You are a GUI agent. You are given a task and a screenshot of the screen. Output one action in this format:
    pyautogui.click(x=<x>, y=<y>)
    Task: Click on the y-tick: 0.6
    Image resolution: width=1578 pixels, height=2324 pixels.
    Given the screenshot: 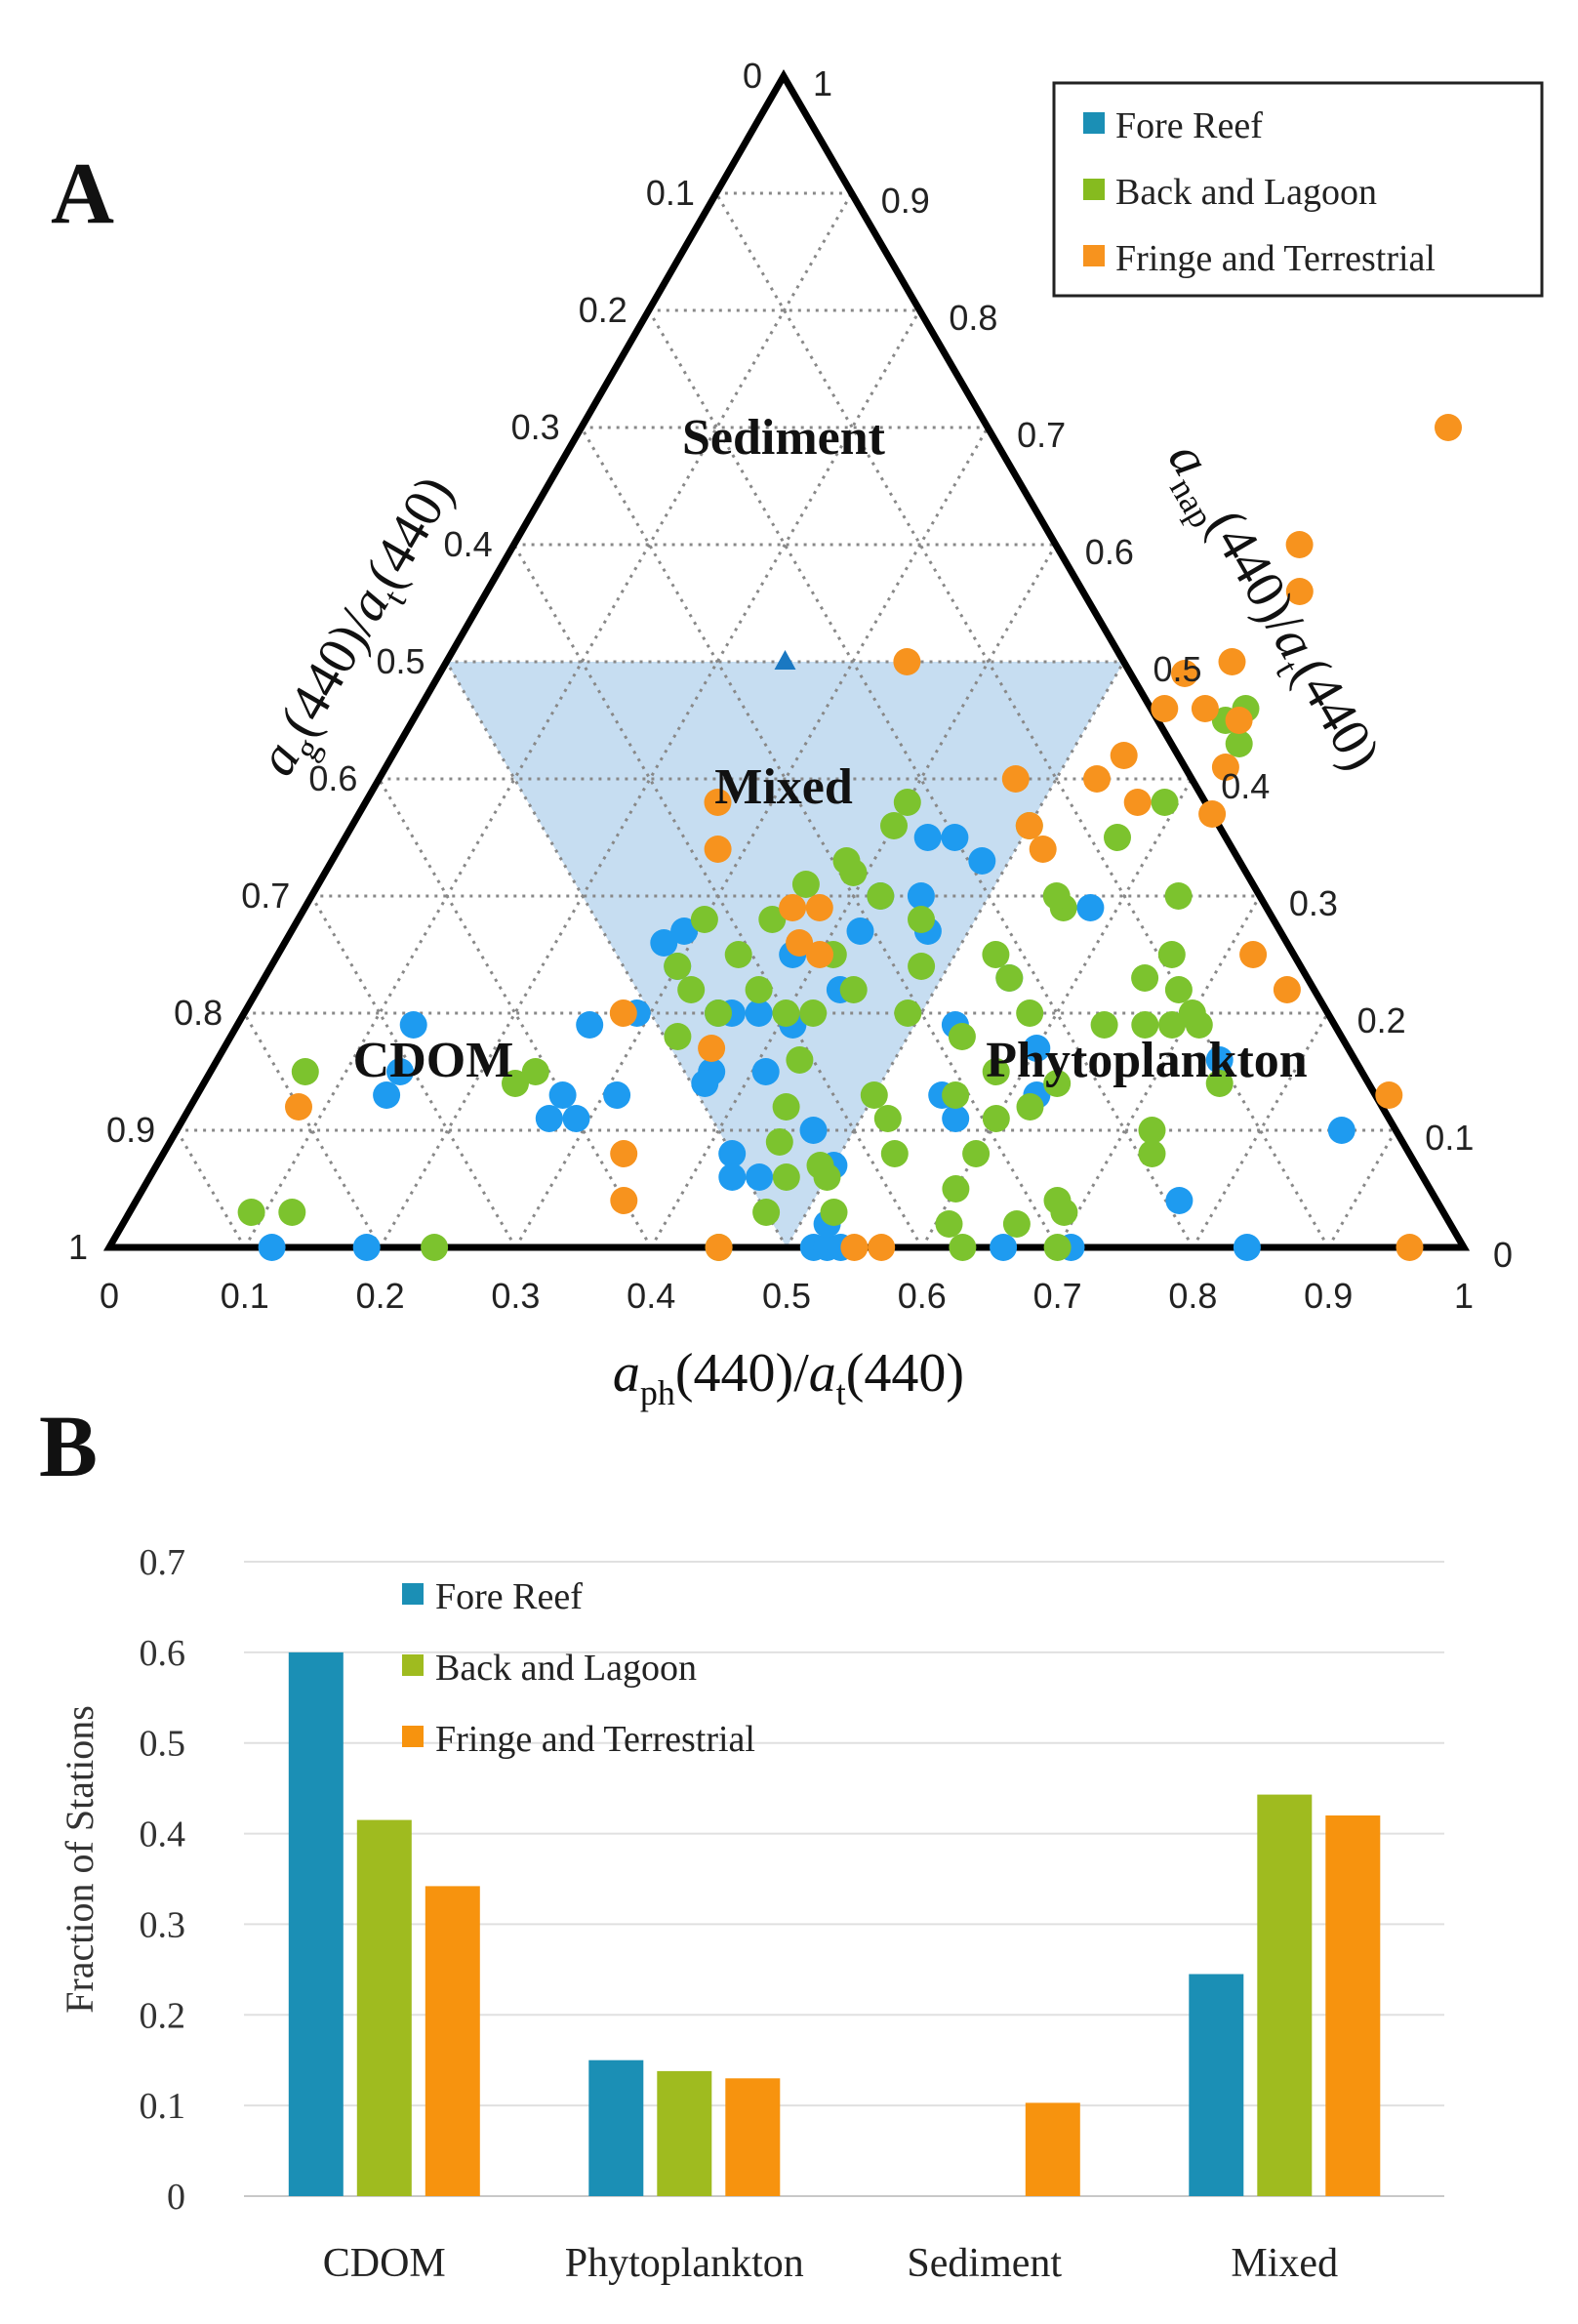 What is the action you would take?
    pyautogui.click(x=163, y=1653)
    